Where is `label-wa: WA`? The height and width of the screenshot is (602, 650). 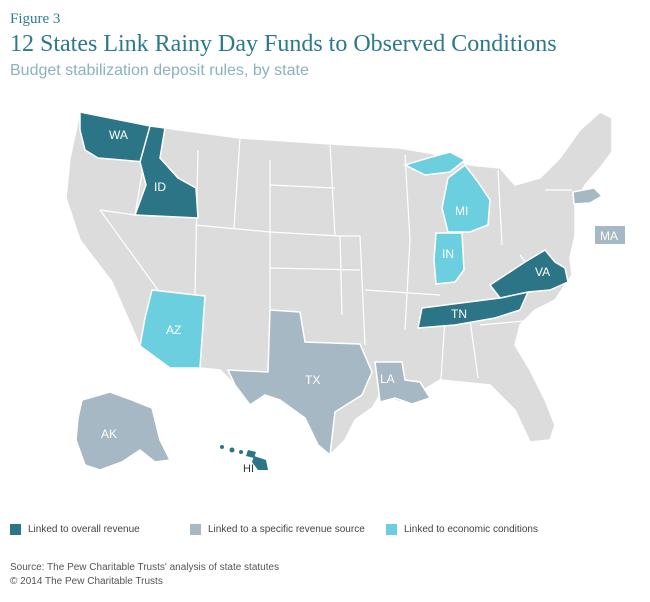
label-wa: WA is located at coordinates (118, 135).